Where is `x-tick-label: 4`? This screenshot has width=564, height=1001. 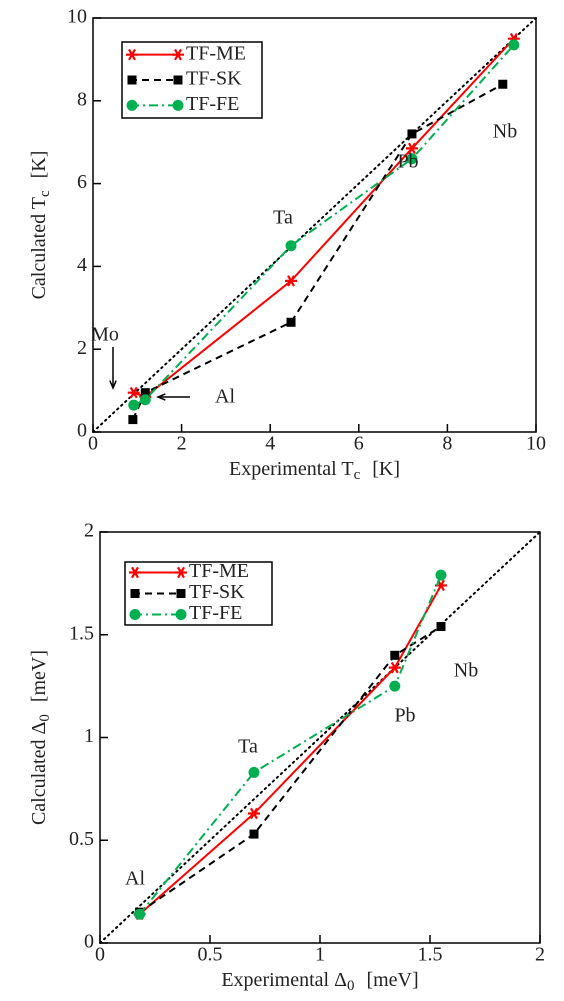
x-tick-label: 4 is located at coordinates (270, 444).